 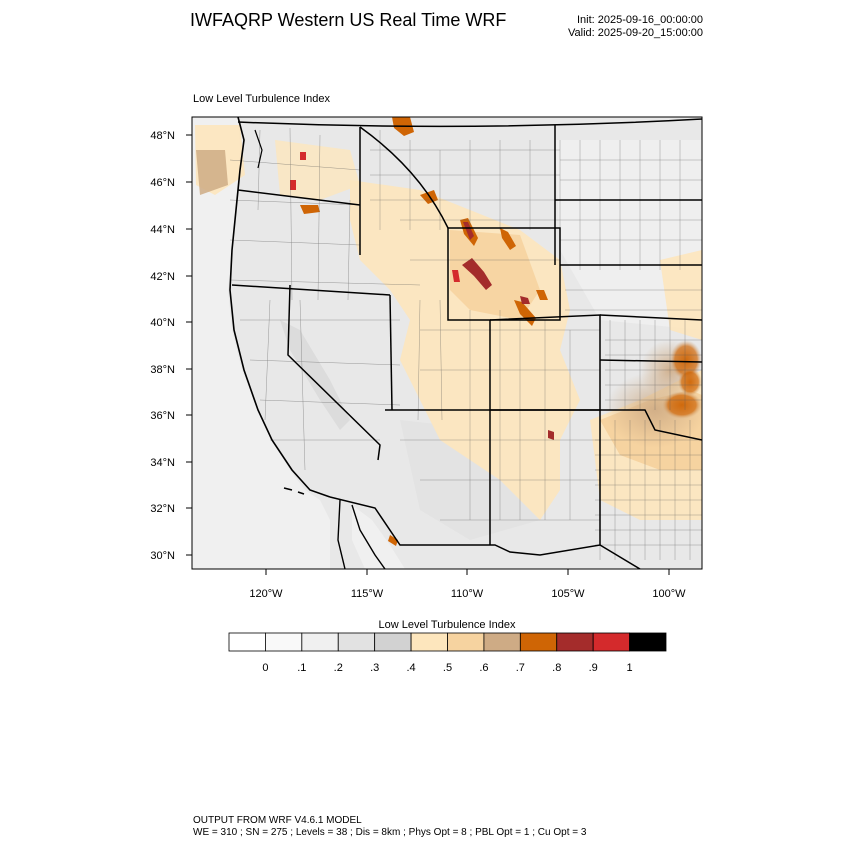 I want to click on ut-co-border, so click(x=469, y=319).